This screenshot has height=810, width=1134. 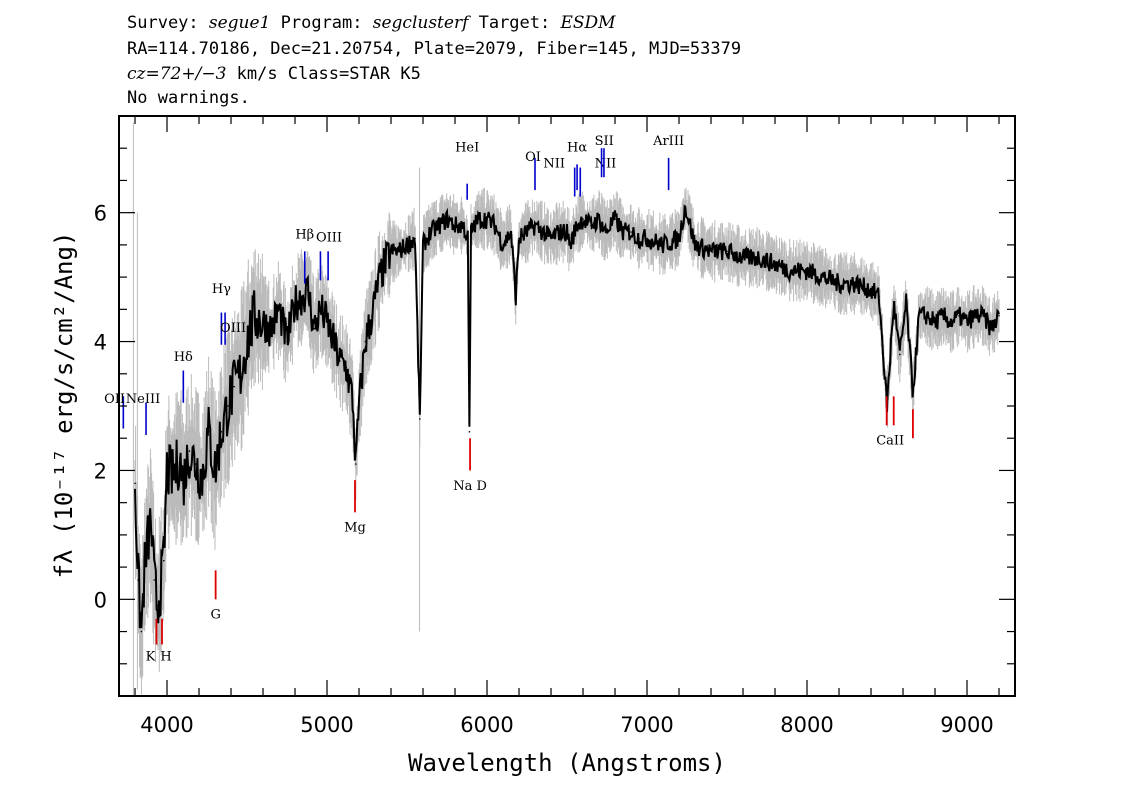 I want to click on y-tick-label: 0, so click(x=100, y=600).